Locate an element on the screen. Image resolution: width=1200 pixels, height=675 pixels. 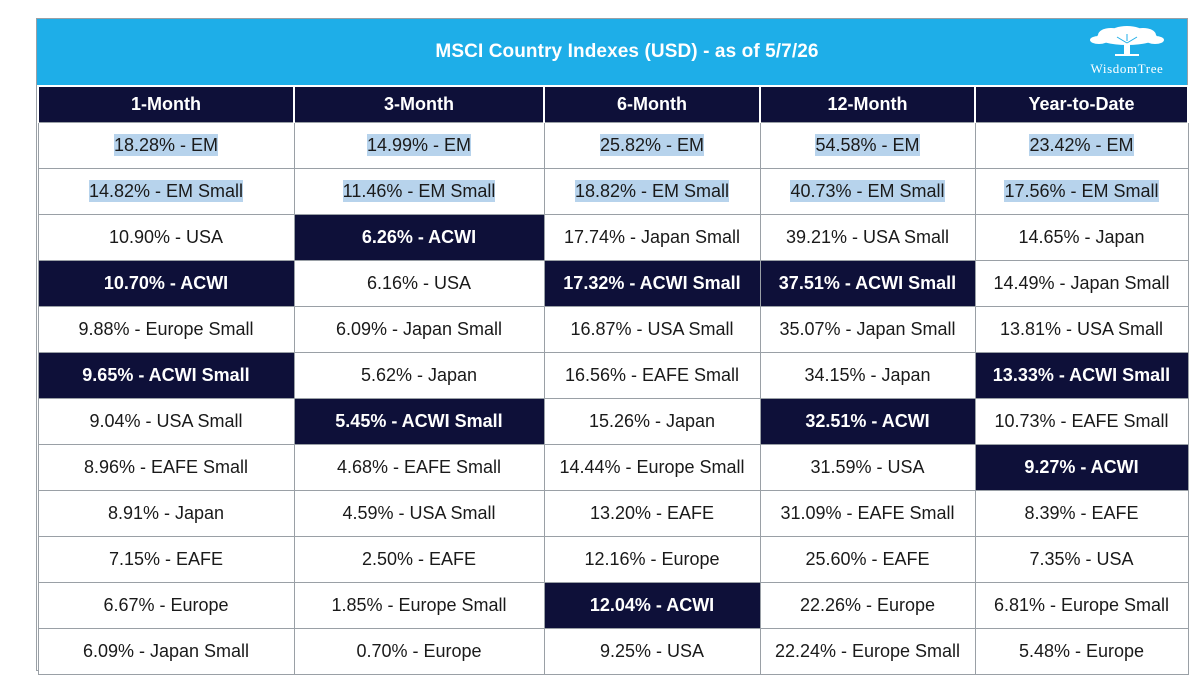
table-cell: 18.28% - EM is located at coordinates (166, 145).